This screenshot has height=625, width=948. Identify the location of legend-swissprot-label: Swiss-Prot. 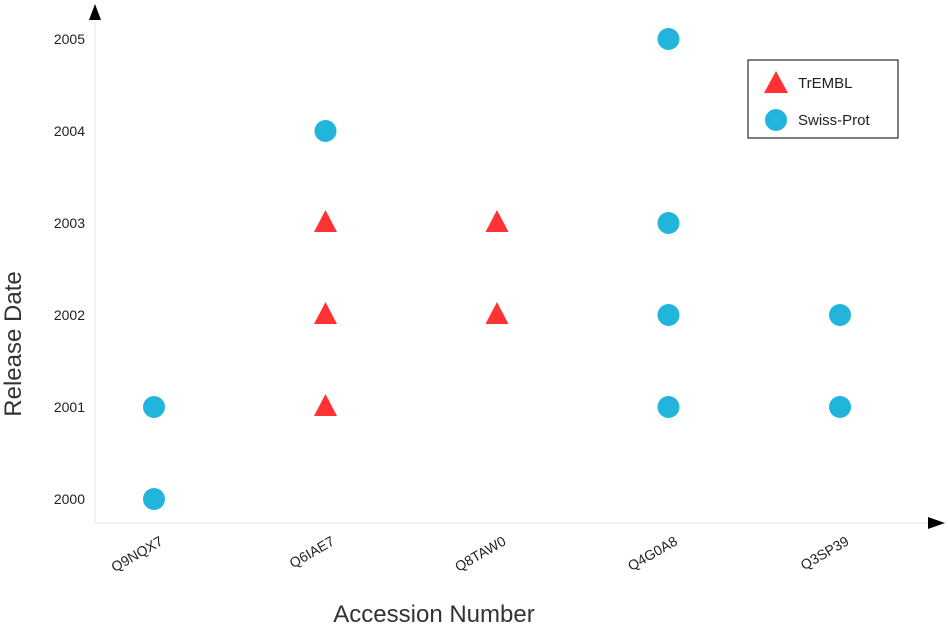
(834, 120).